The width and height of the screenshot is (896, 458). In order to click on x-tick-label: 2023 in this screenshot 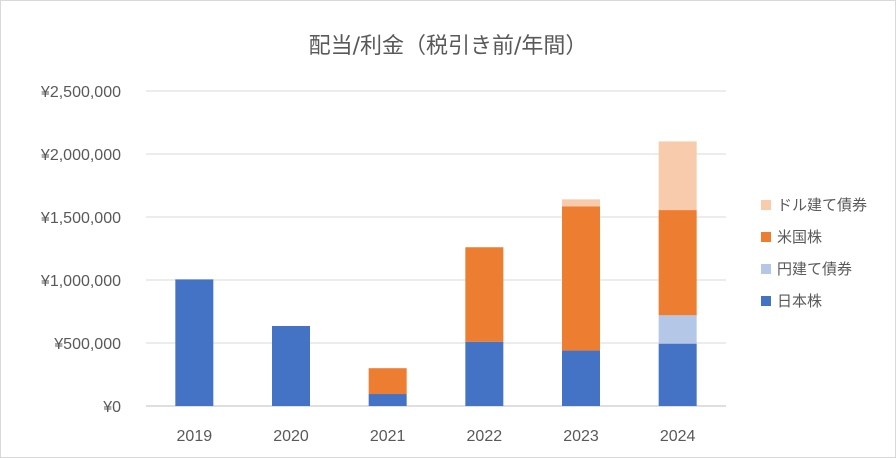, I will do `click(581, 436)`.